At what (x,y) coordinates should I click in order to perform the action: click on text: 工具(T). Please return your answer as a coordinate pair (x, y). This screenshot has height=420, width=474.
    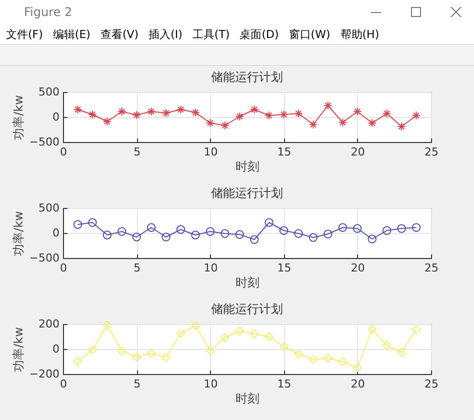
    Looking at the image, I should click on (211, 34).